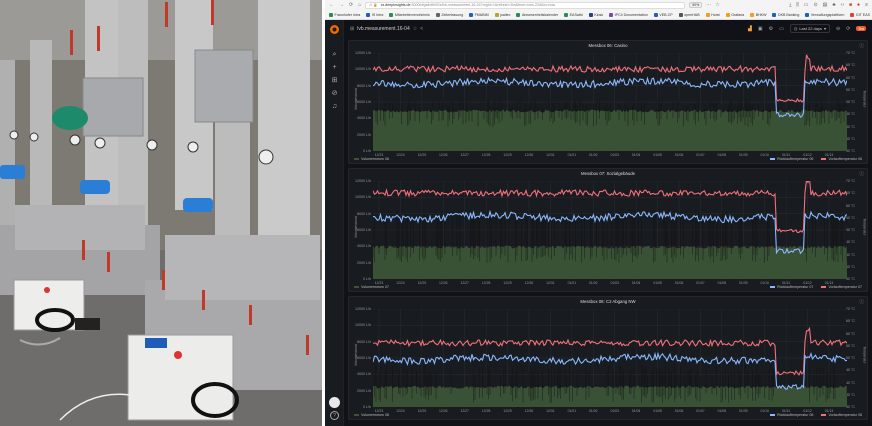  What do you see at coordinates (700, 155) in the screenshot?
I see `x-axis-tick: 01/07` at bounding box center [700, 155].